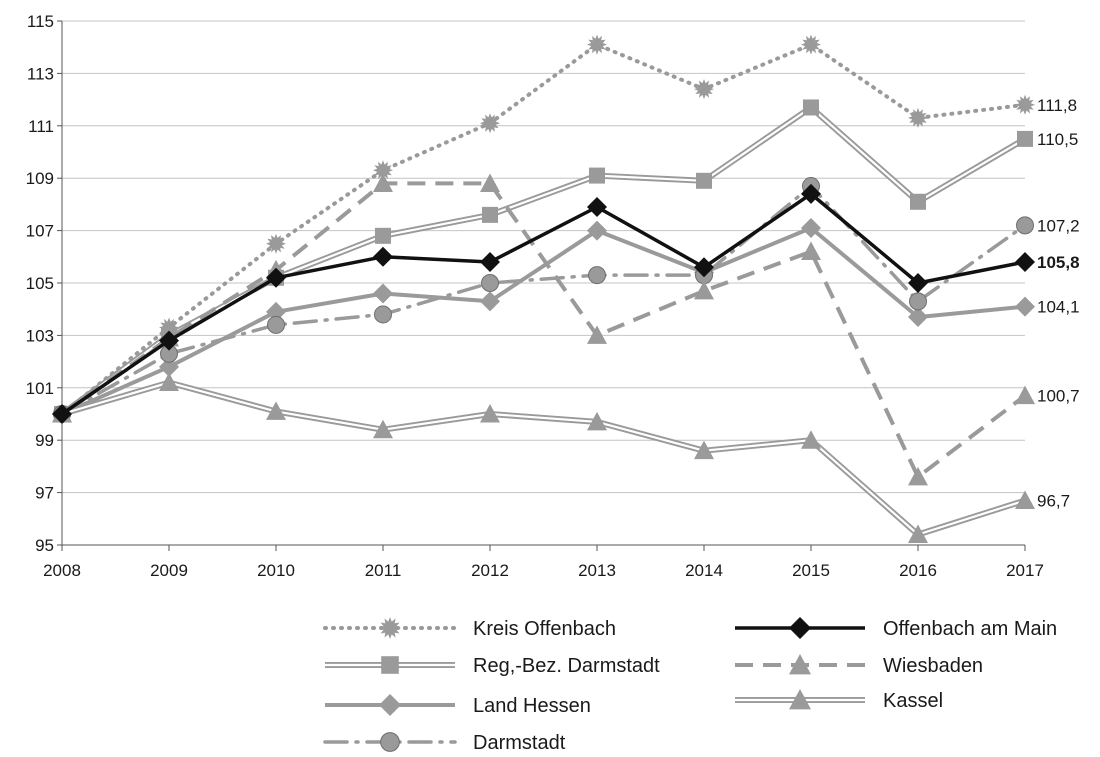 The height and width of the screenshot is (757, 1100). I want to click on legend-item-darmstadt: Darmstadt, so click(444, 743).